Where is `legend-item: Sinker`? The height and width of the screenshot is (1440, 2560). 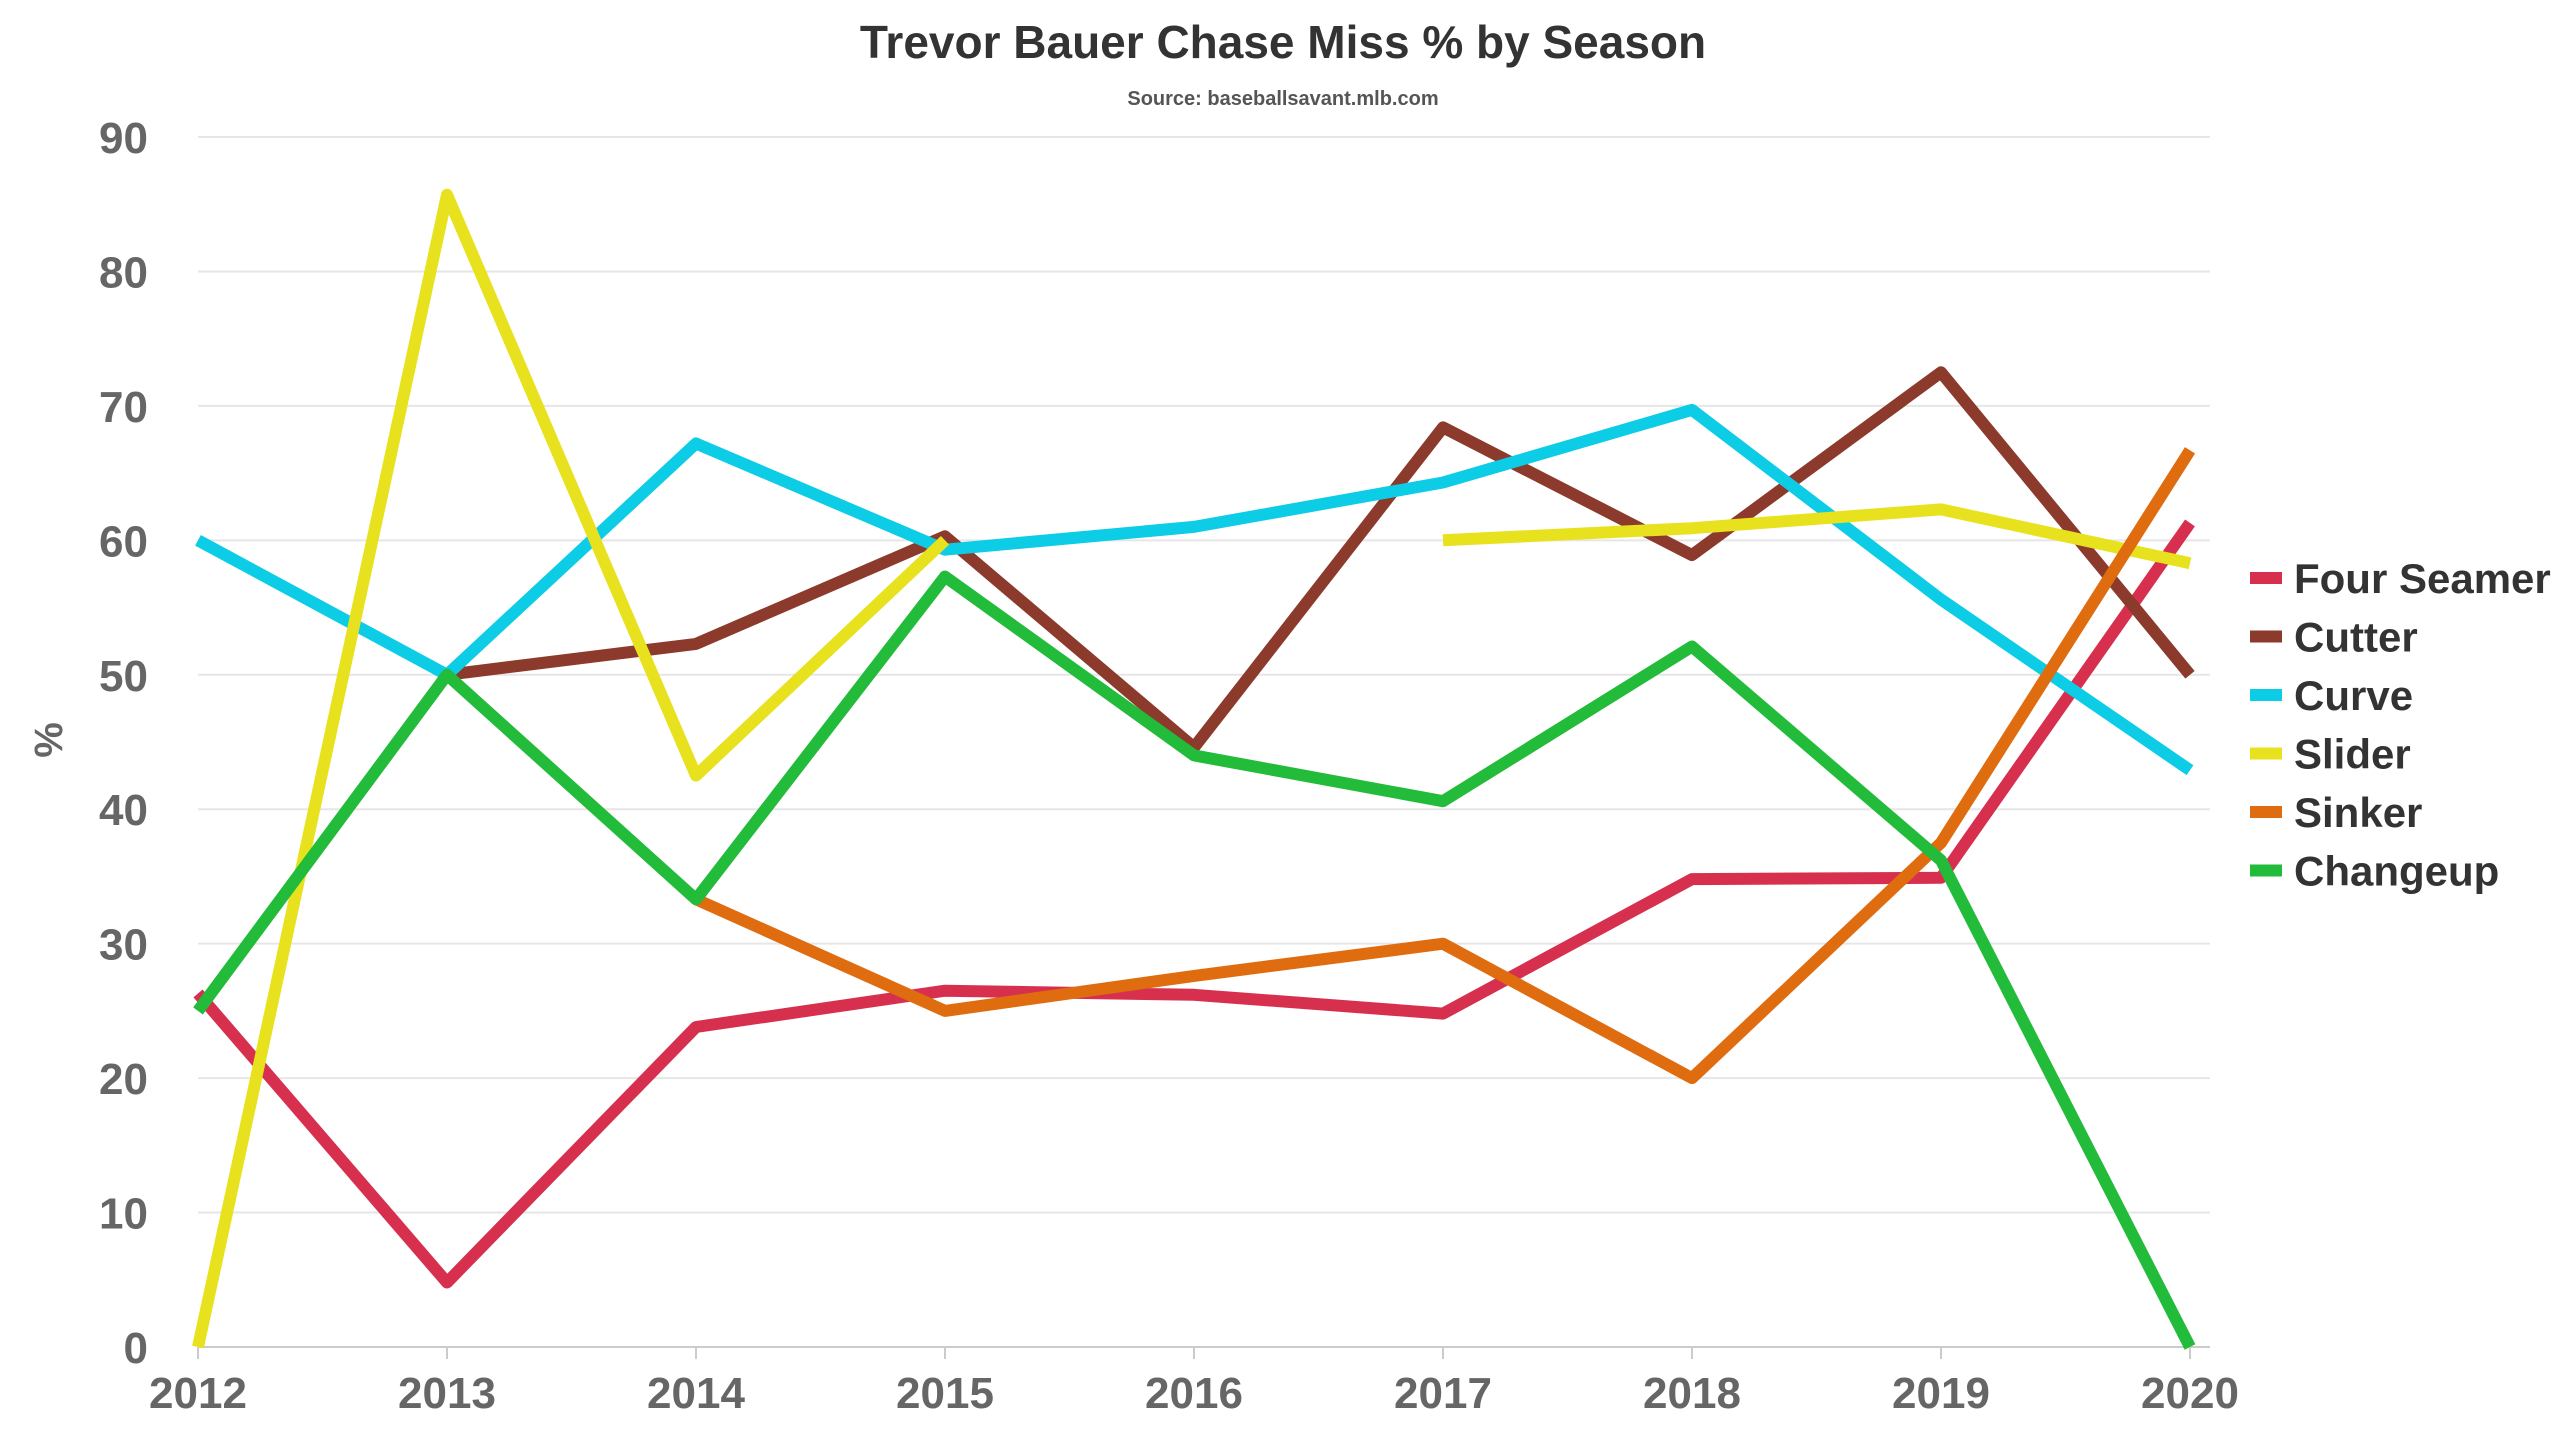
legend-item: Sinker is located at coordinates (2336, 812).